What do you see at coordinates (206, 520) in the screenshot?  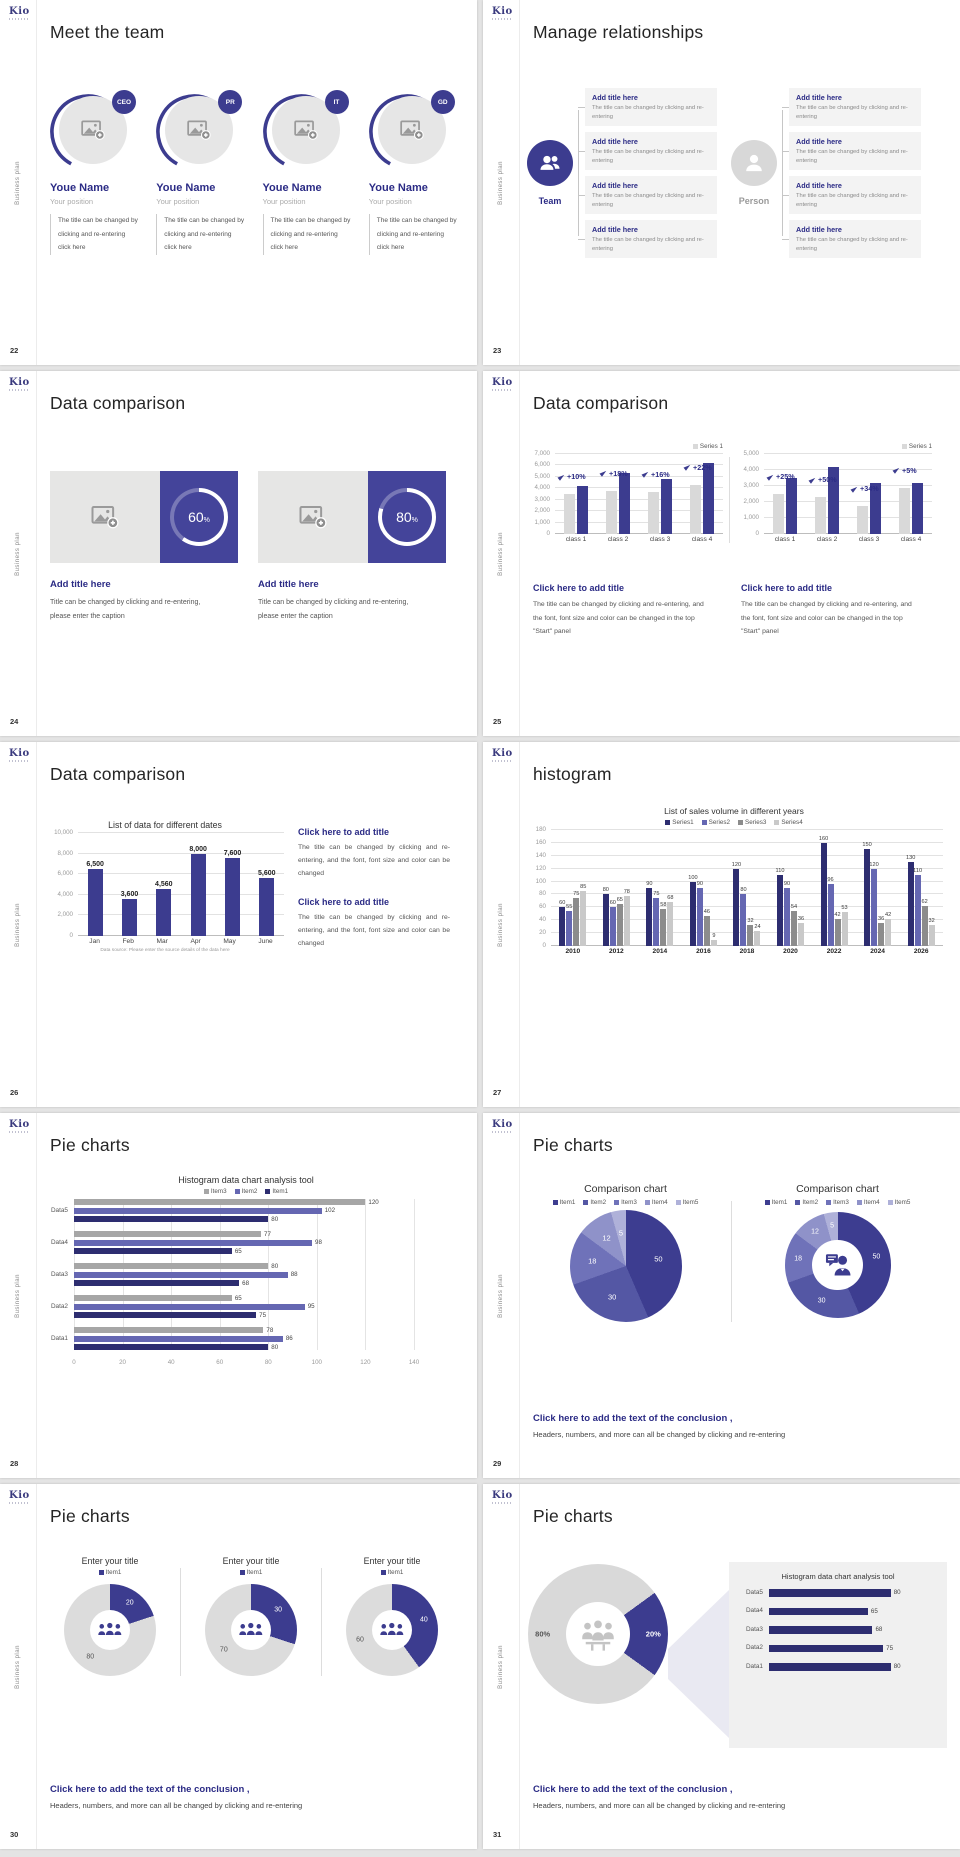 I see `gauge-percent-sign: %` at bounding box center [206, 520].